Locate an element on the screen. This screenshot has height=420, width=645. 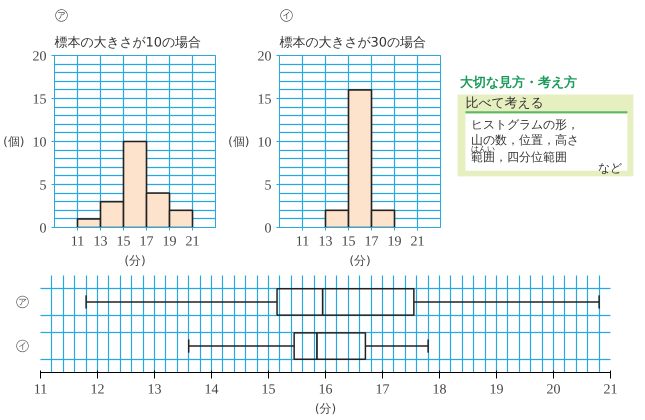
x-tick-label: 16 is located at coordinates (325, 390).